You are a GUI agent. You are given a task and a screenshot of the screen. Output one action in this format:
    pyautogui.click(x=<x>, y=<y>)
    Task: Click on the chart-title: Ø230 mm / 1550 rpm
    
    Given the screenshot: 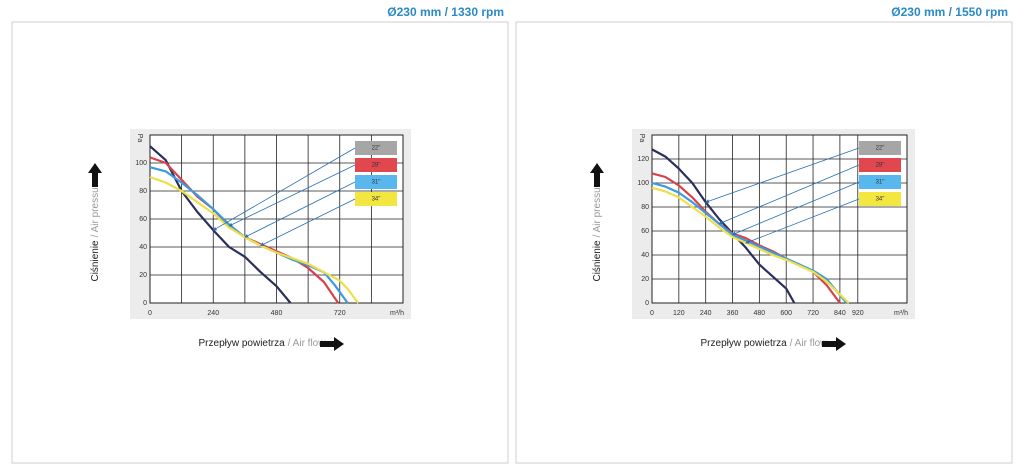 What is the action you would take?
    pyautogui.click(x=949, y=12)
    